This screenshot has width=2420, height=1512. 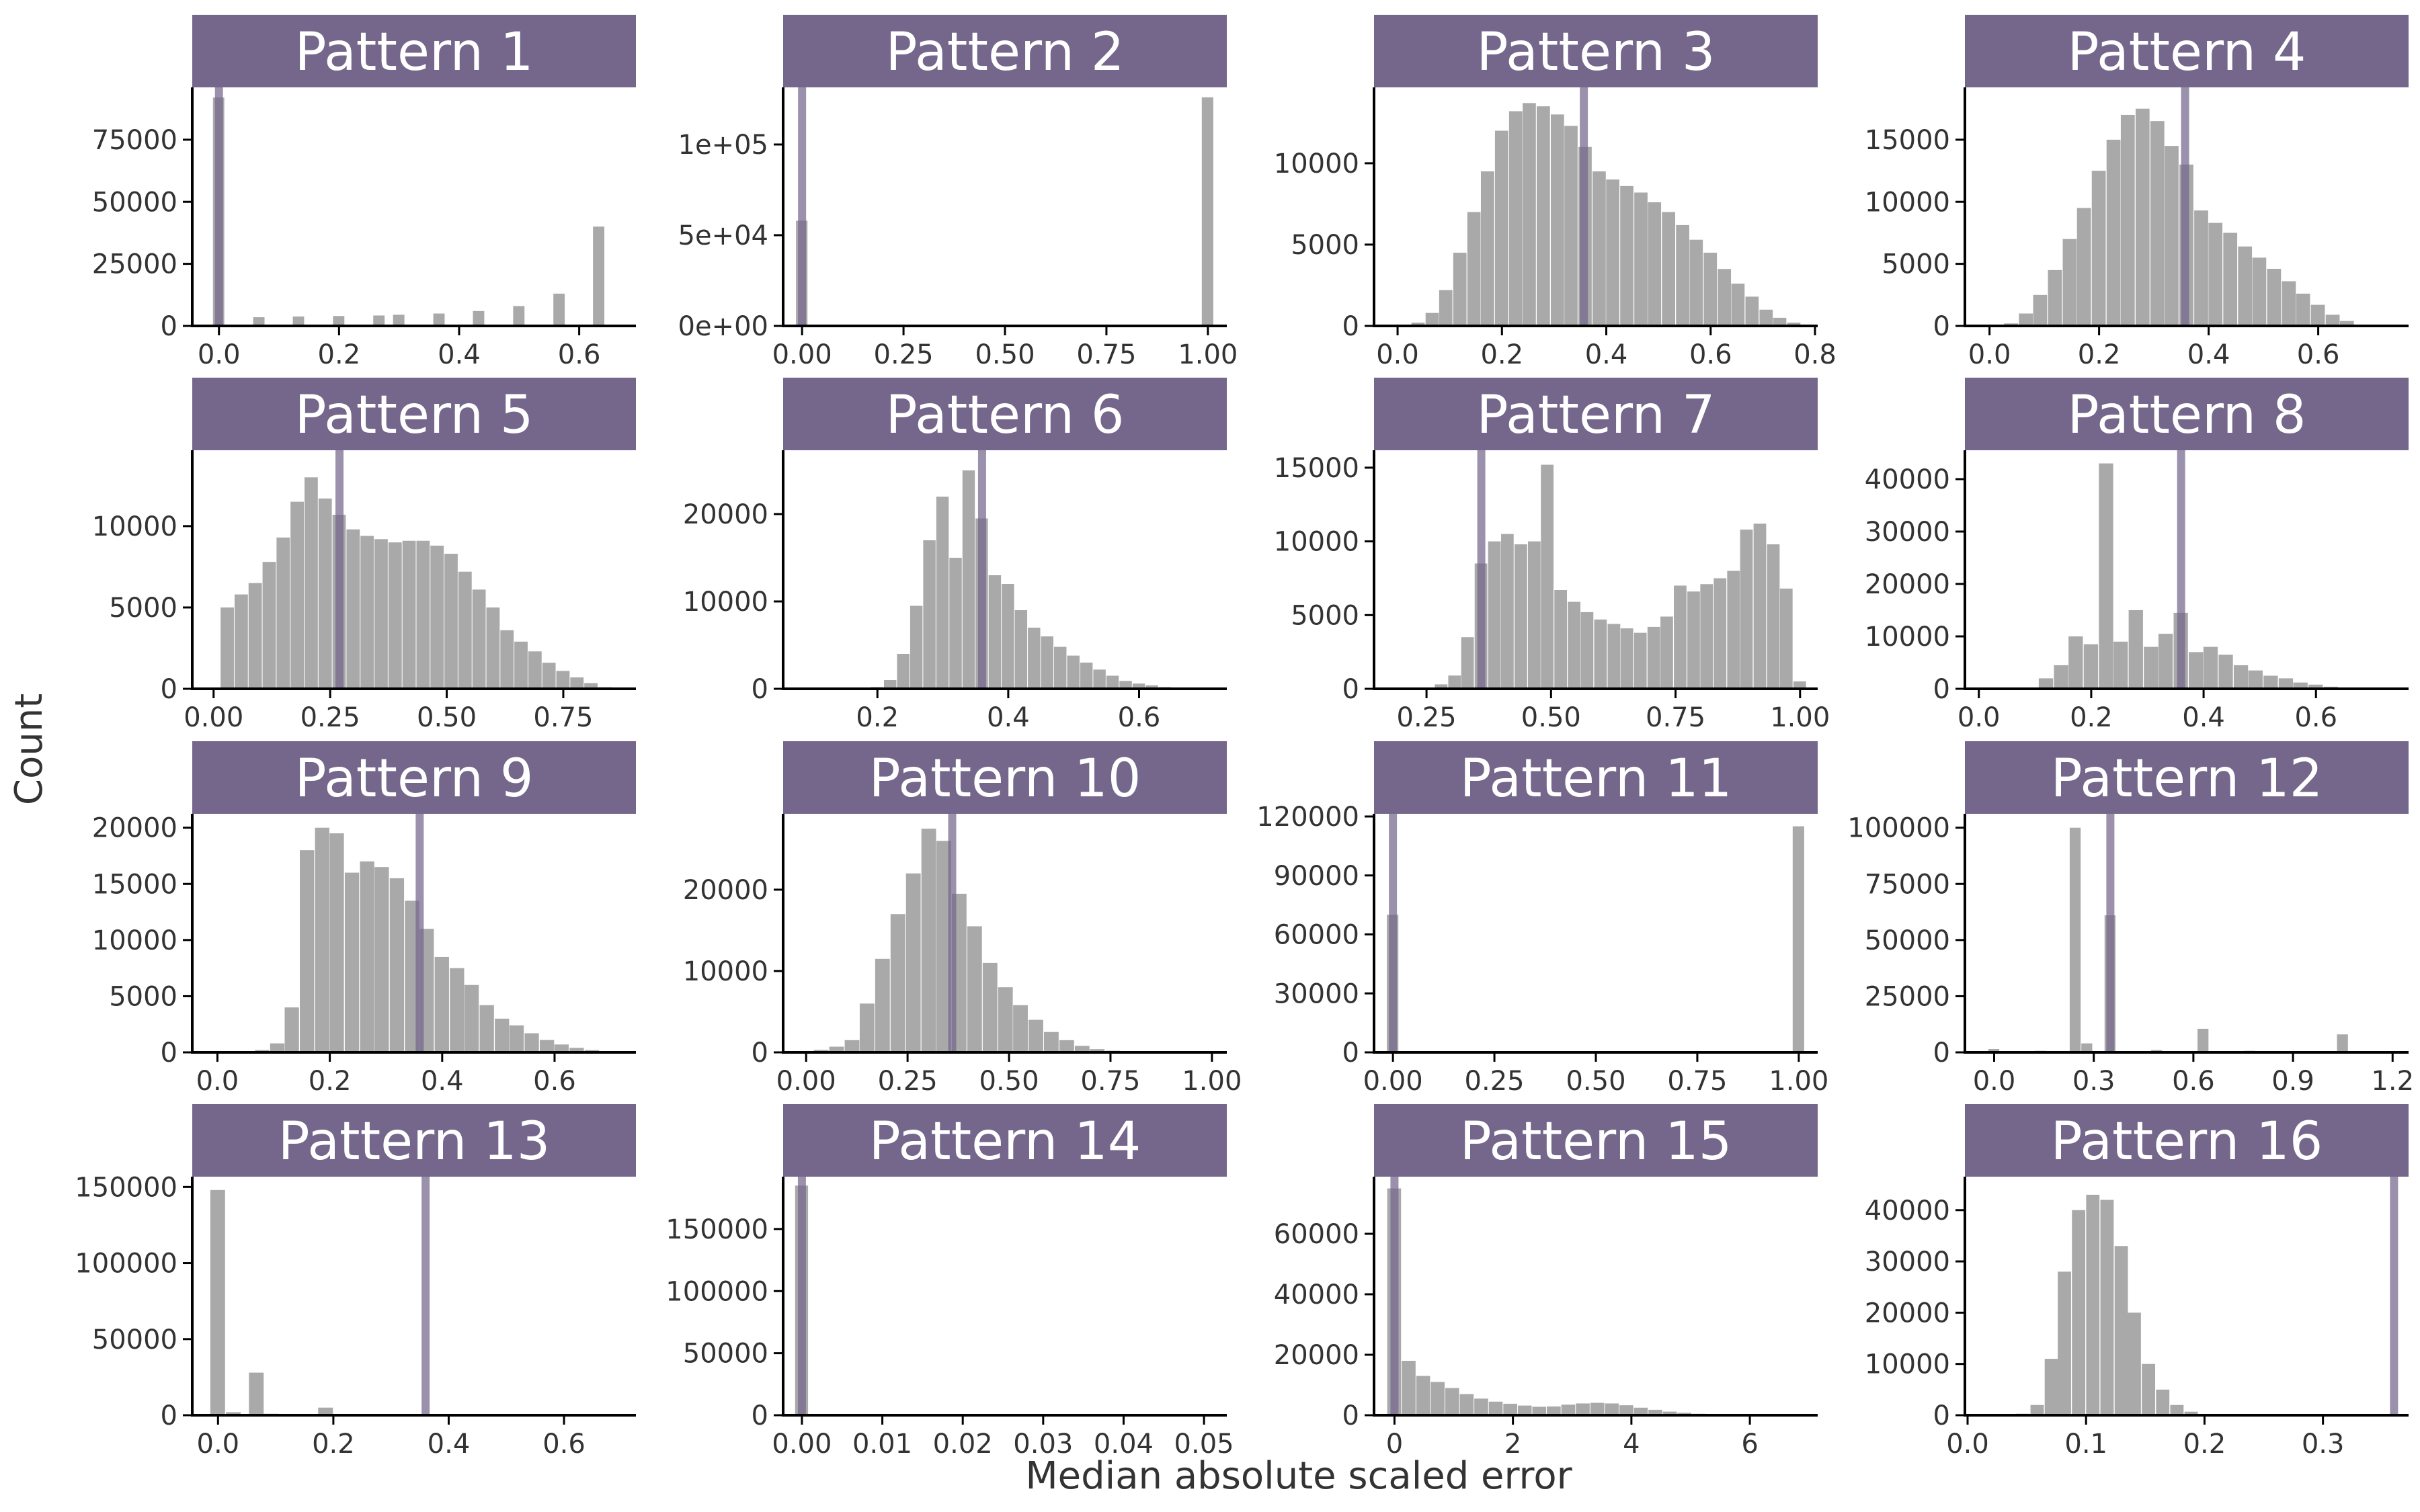 What do you see at coordinates (2187, 1141) in the screenshot?
I see `panel-title: Pattern 16` at bounding box center [2187, 1141].